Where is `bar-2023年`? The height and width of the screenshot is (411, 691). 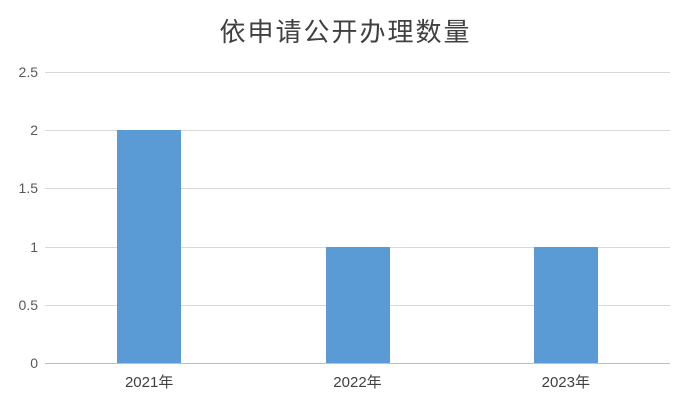
bar-2023年 is located at coordinates (565, 304).